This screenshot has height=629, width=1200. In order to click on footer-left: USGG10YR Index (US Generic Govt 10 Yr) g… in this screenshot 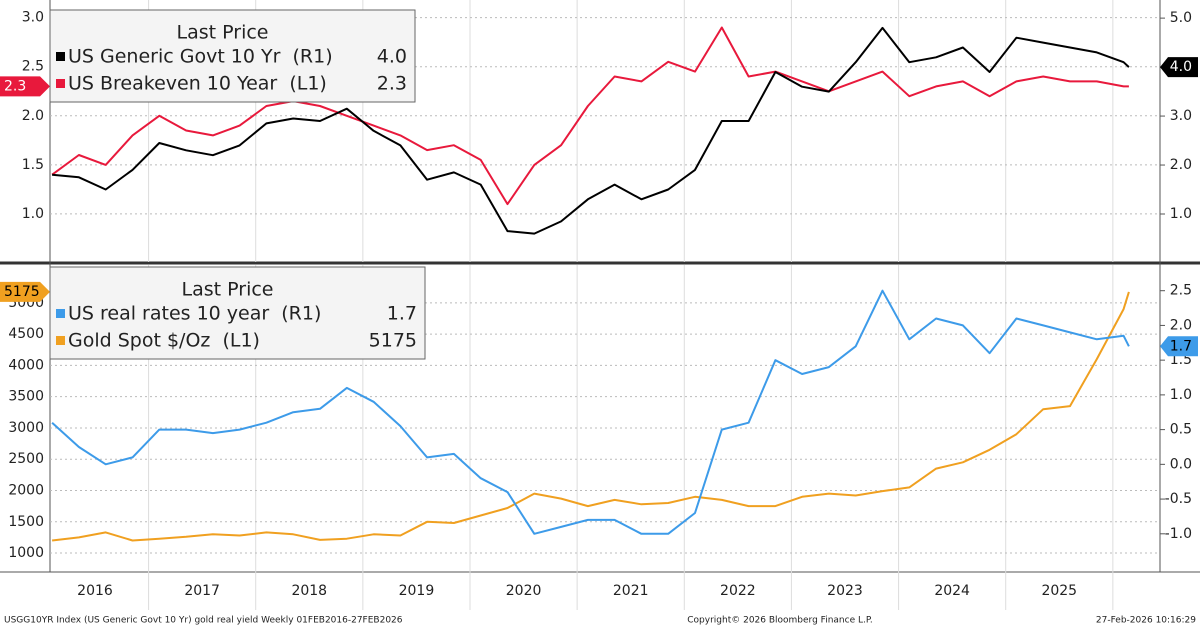, I will do `click(203, 621)`.